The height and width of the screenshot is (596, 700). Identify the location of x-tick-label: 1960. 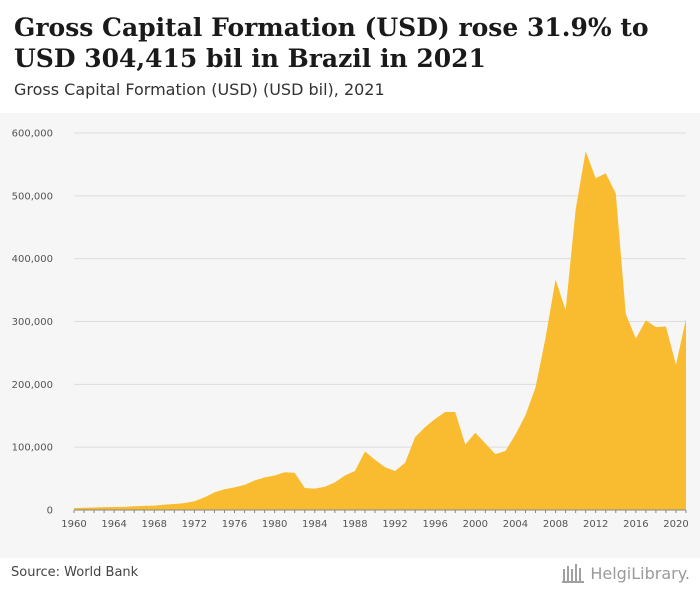
(73, 524).